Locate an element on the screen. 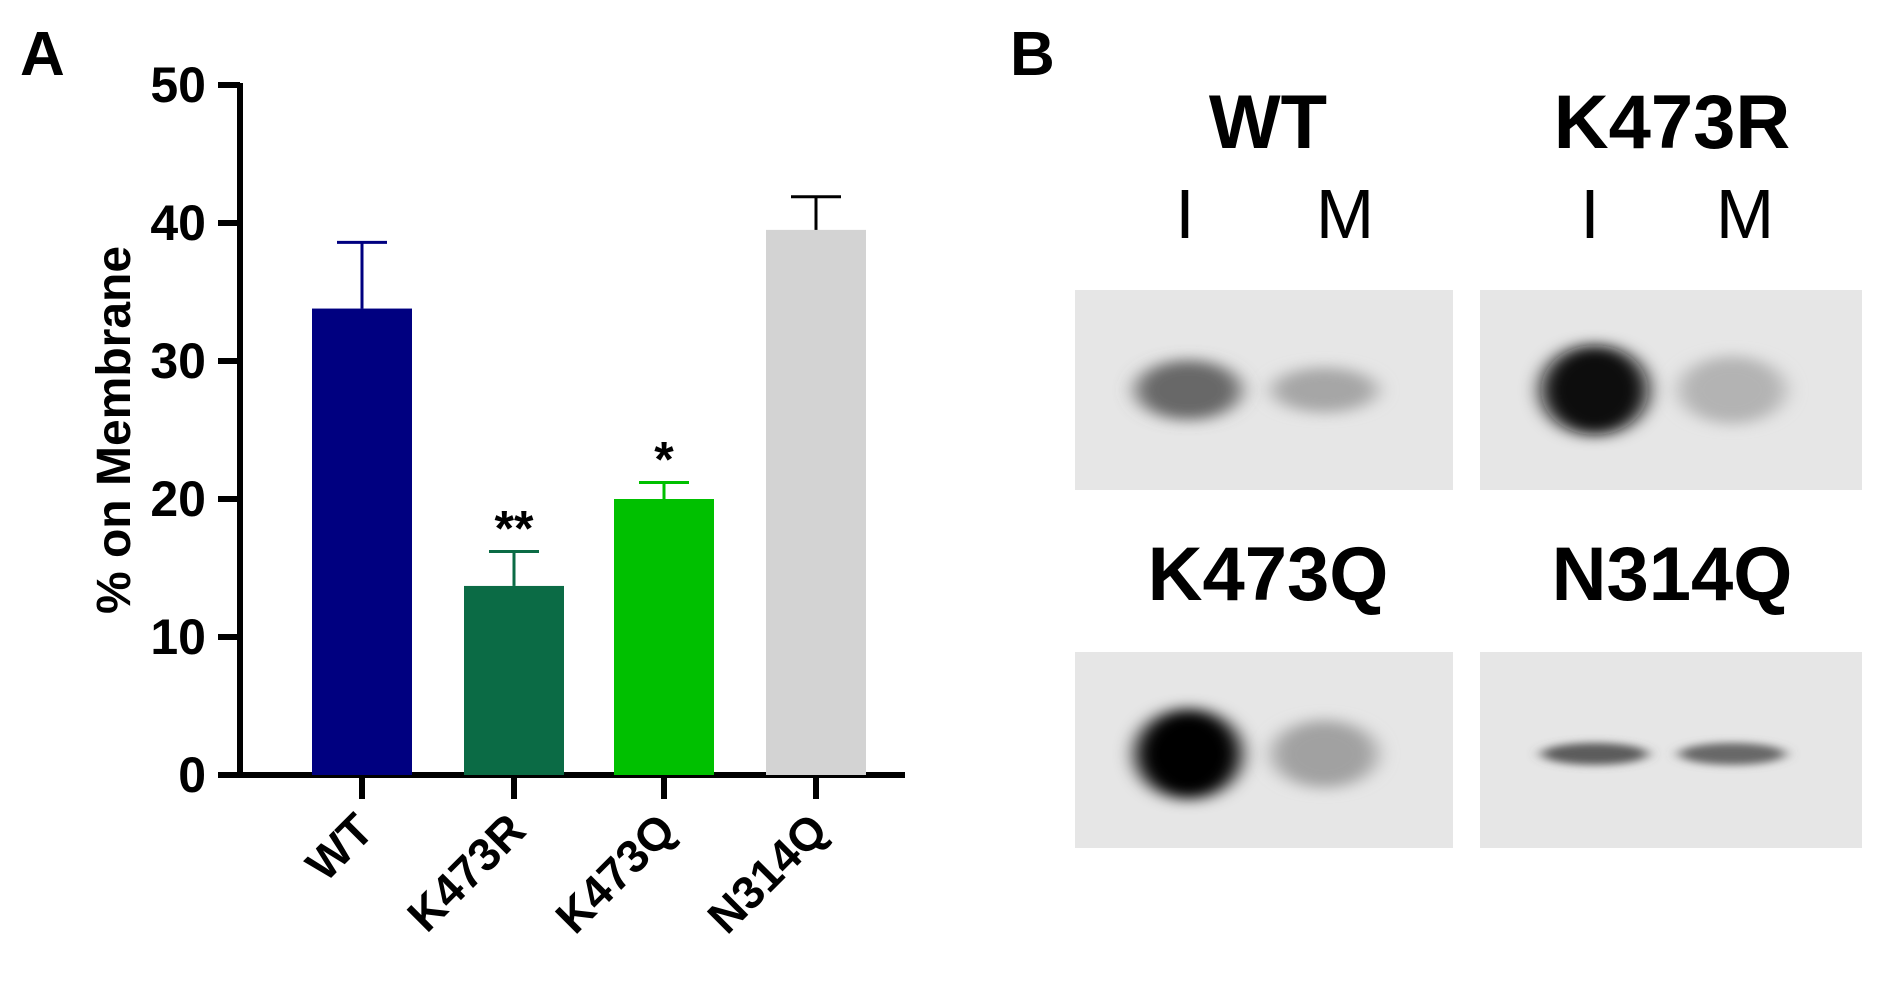 Image resolution: width=1882 pixels, height=990 pixels. blot-panel-wt is located at coordinates (1264, 390).